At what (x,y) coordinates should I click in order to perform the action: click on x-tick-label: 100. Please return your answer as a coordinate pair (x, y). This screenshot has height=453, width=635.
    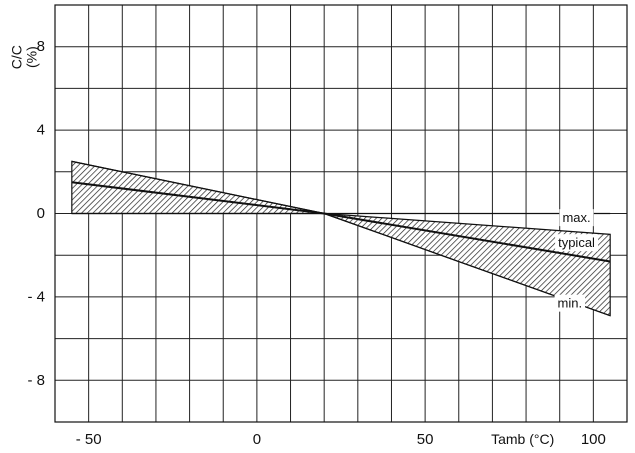
    Looking at the image, I should click on (593, 439).